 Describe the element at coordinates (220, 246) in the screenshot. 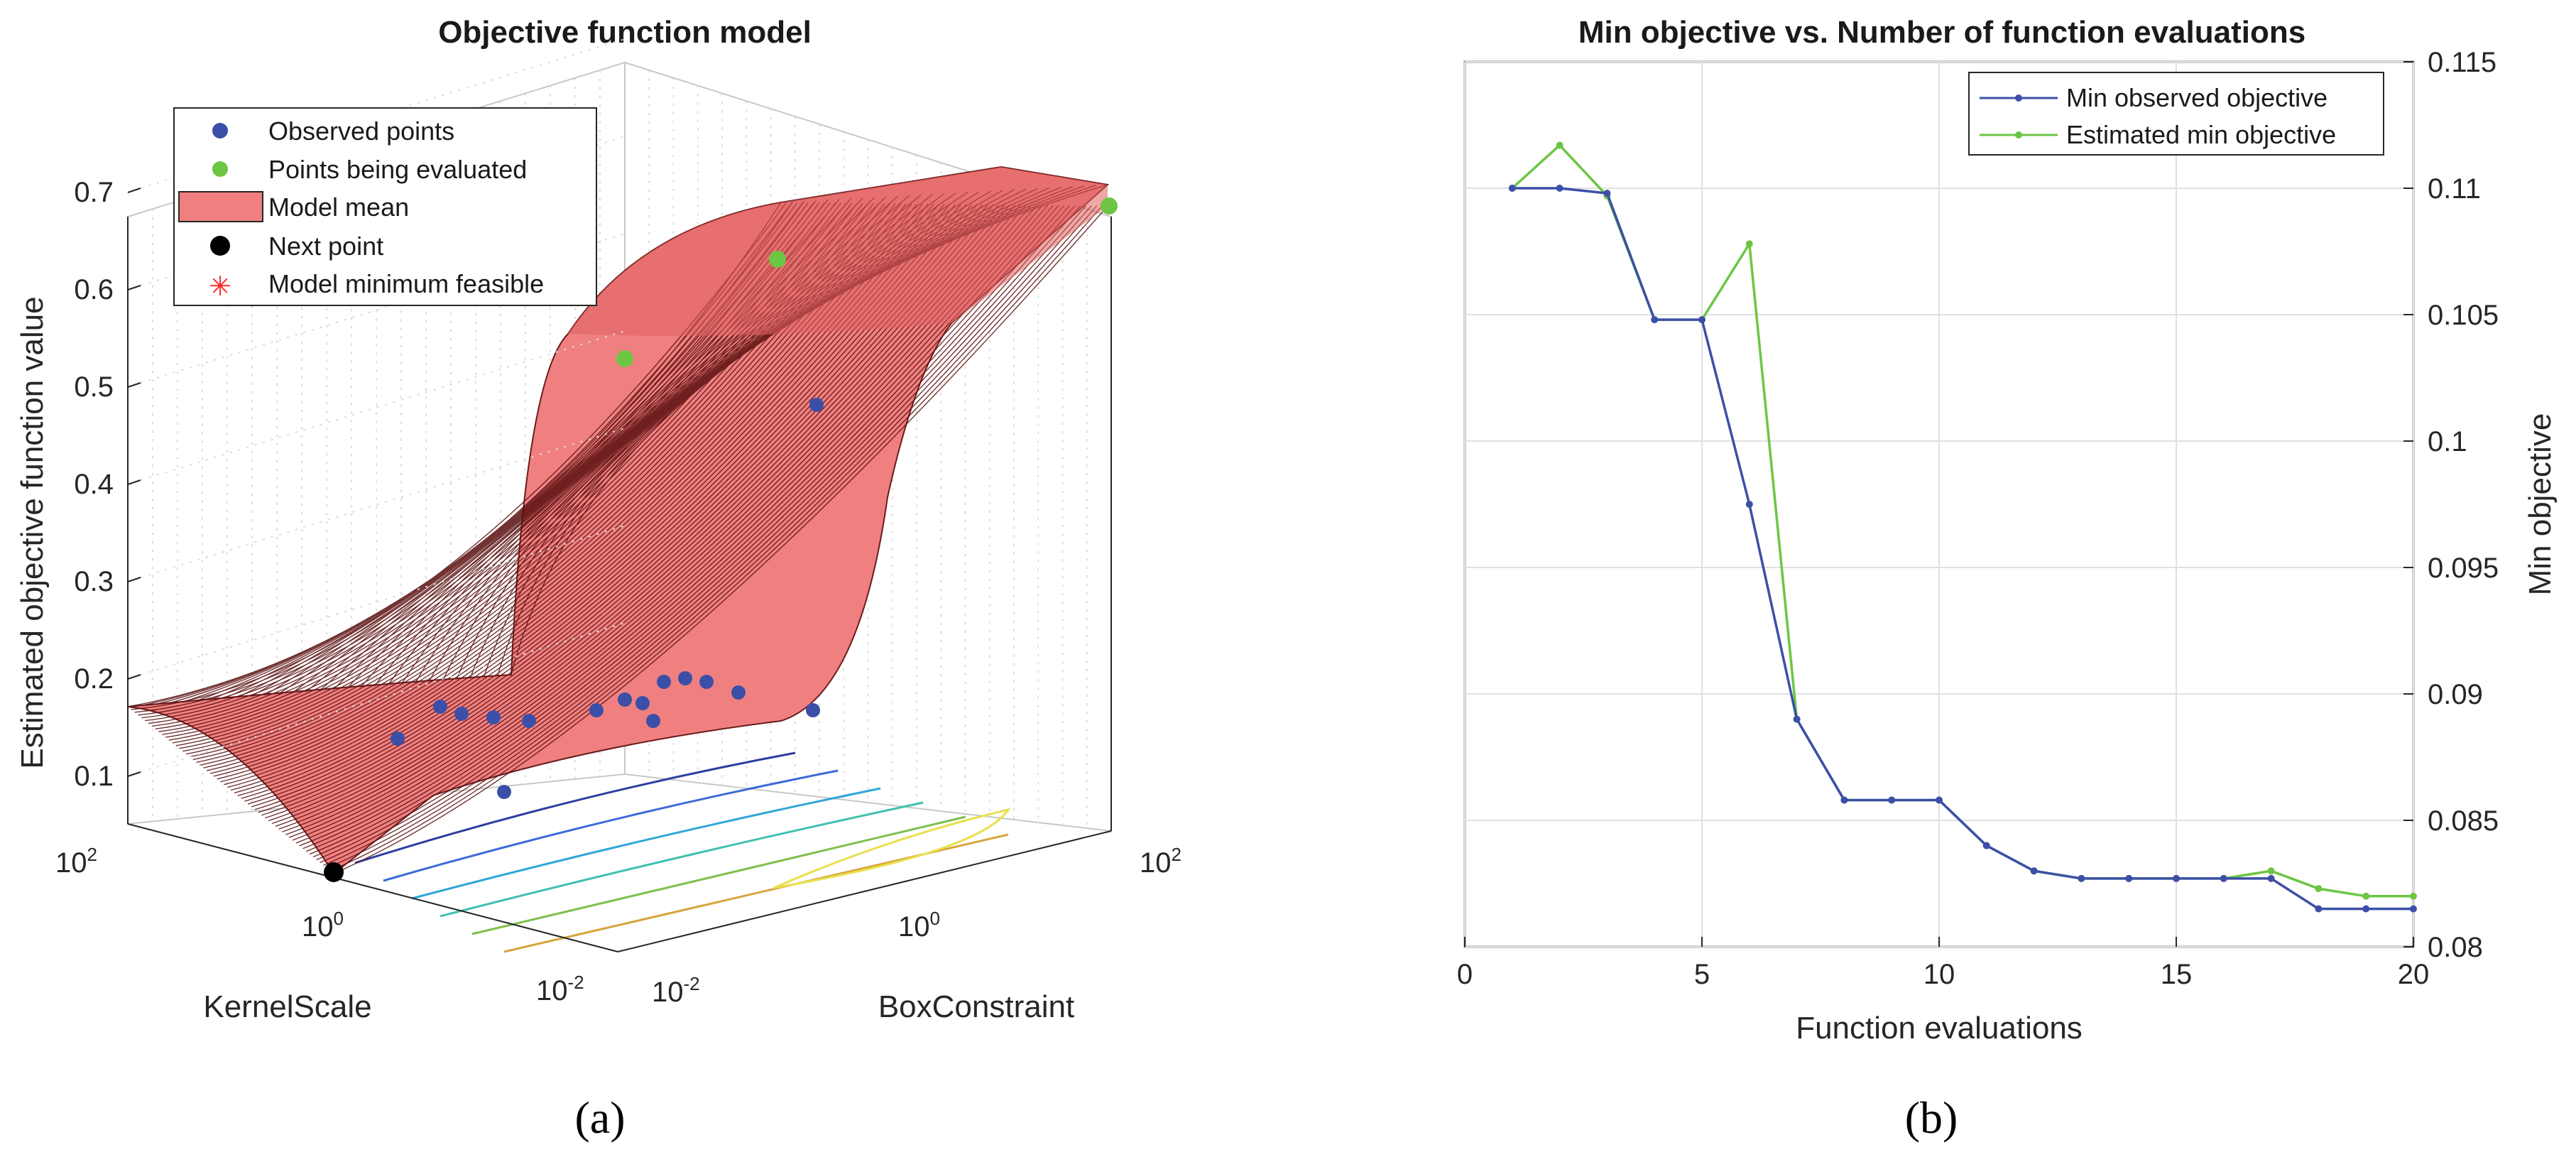

I see `legend-next-marker` at that location.